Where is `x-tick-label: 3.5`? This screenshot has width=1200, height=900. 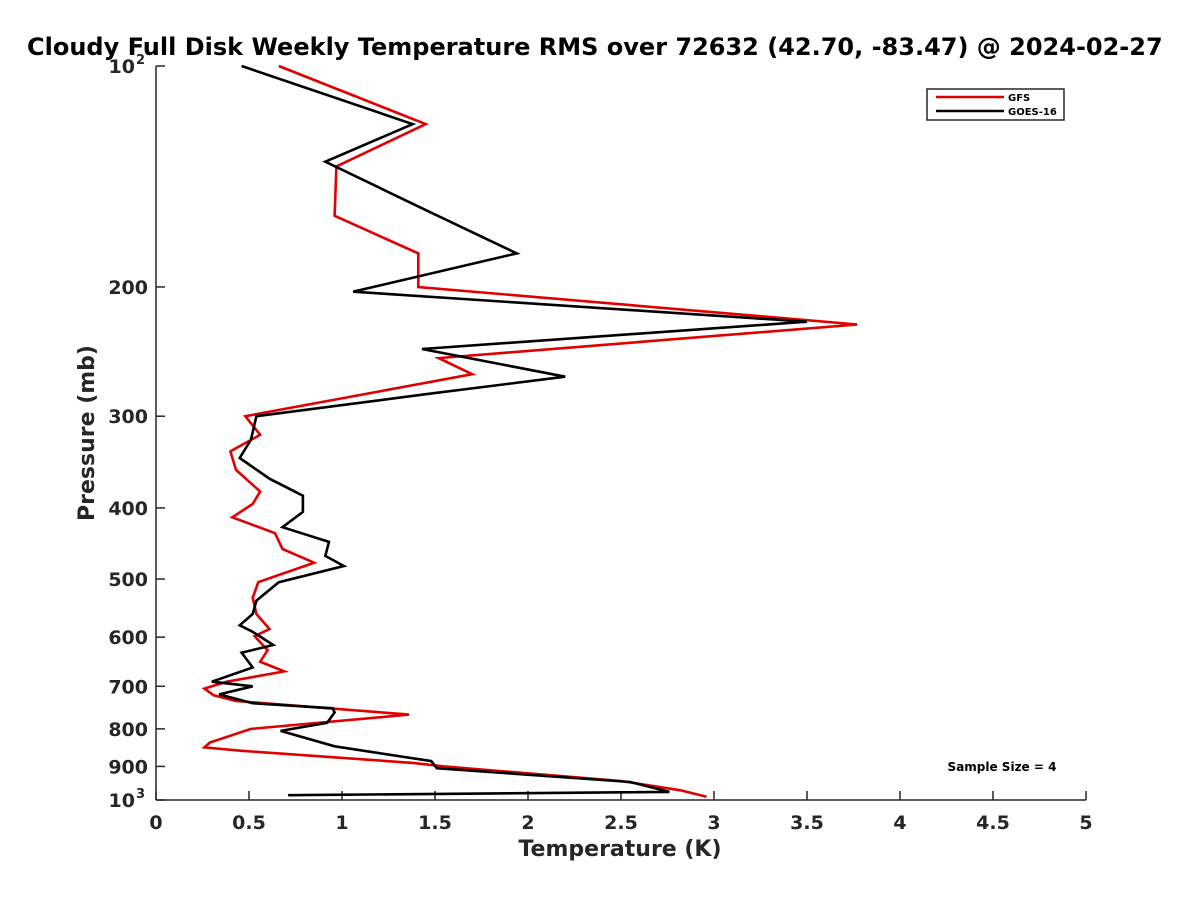
x-tick-label: 3.5 is located at coordinates (807, 823).